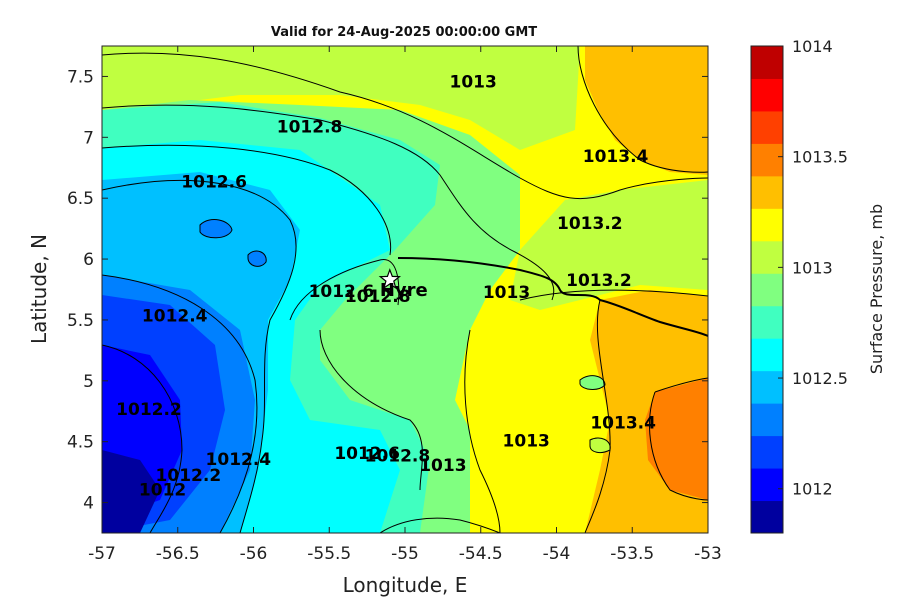 This screenshot has height=600, width=900. I want to click on y-tick-label: 5, so click(88, 382).